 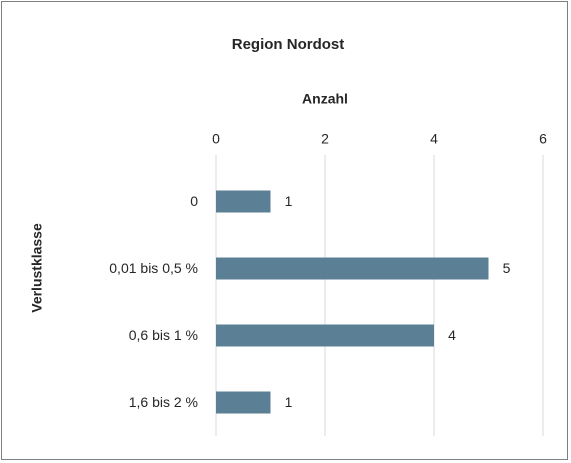 What do you see at coordinates (216, 139) in the screenshot?
I see `x-tick-label: 0` at bounding box center [216, 139].